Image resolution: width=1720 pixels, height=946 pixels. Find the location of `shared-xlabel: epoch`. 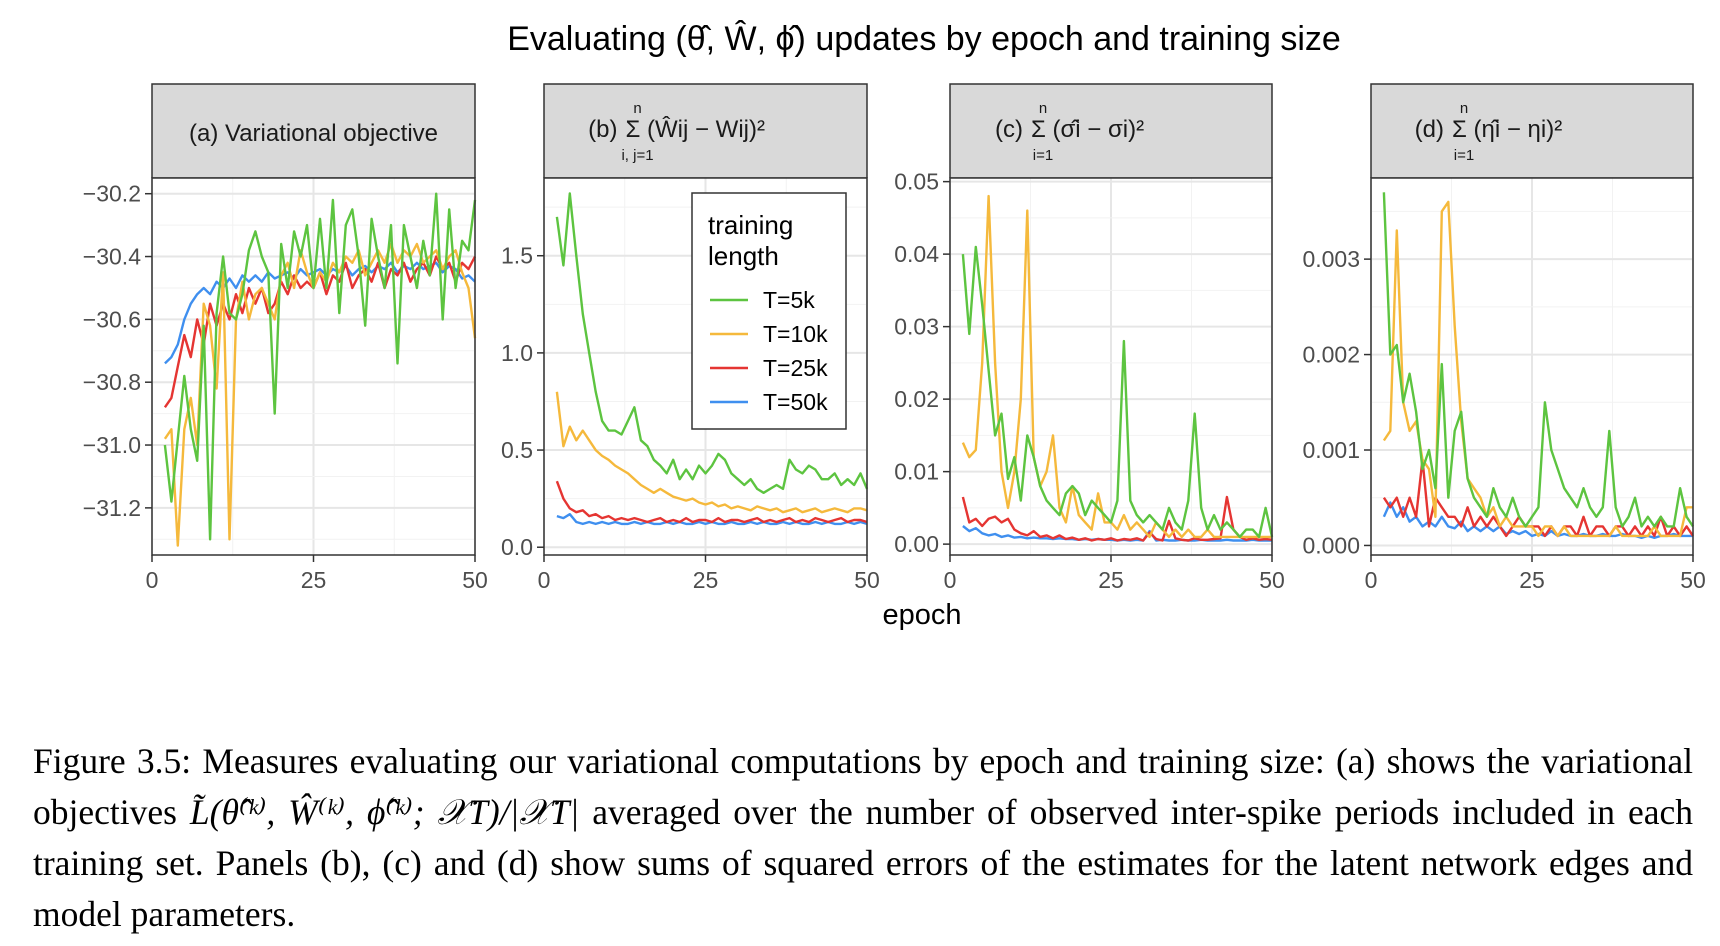

shared-xlabel: epoch is located at coordinates (921, 615).